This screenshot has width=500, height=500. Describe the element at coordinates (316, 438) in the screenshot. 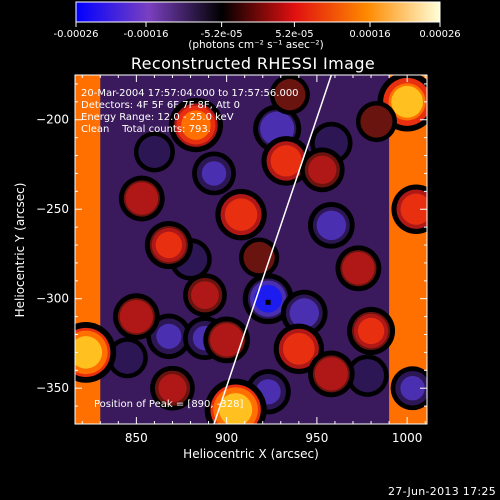

I see `x-tick-label: 950` at that location.